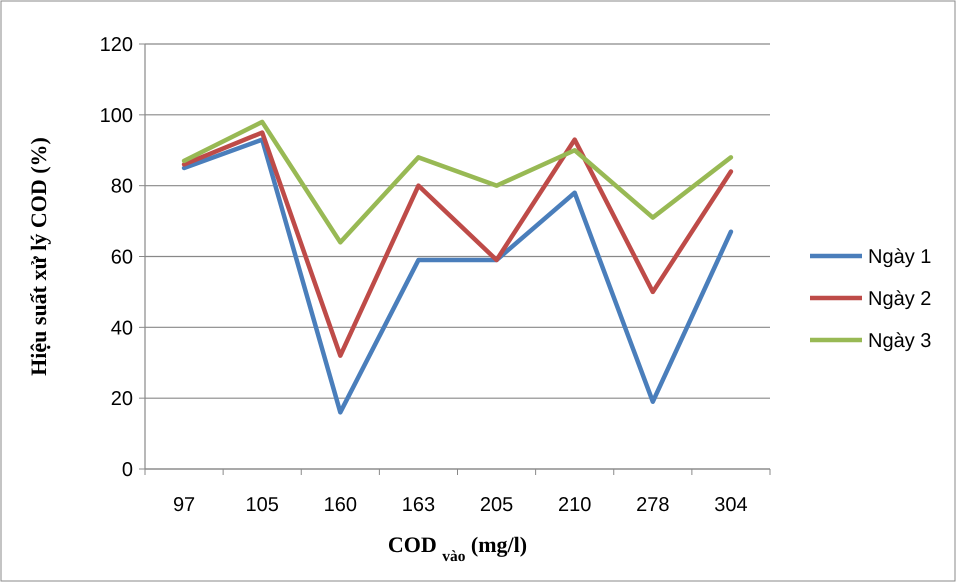 This screenshot has height=582, width=956. I want to click on line-series, so click(458, 182).